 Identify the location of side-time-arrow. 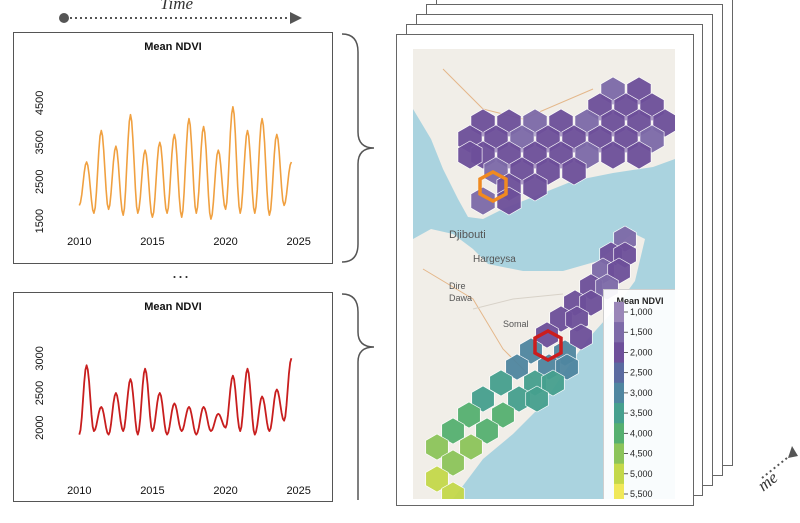
(779, 462).